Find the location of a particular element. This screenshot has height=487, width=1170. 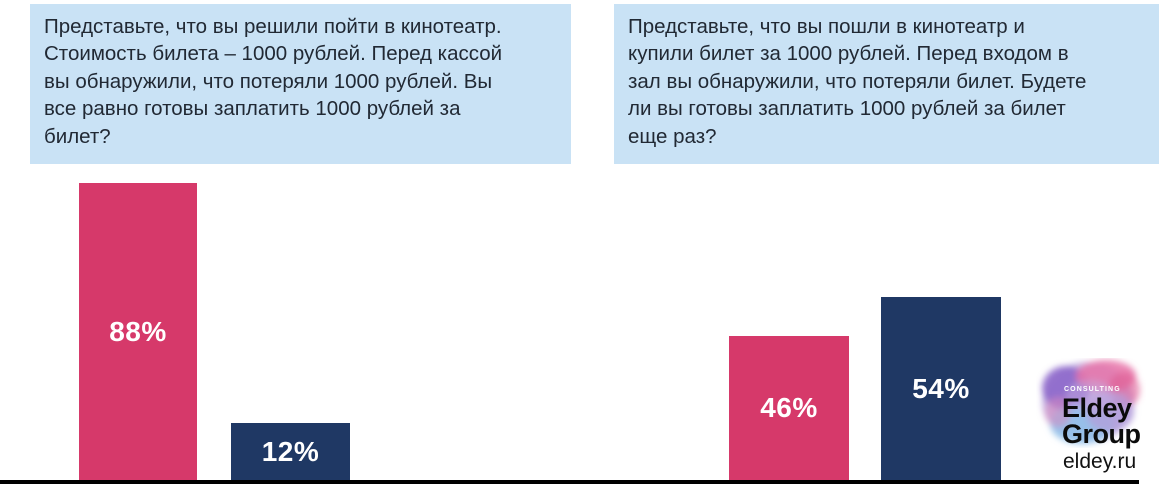

brand-name-line2: Group is located at coordinates (1101, 434).